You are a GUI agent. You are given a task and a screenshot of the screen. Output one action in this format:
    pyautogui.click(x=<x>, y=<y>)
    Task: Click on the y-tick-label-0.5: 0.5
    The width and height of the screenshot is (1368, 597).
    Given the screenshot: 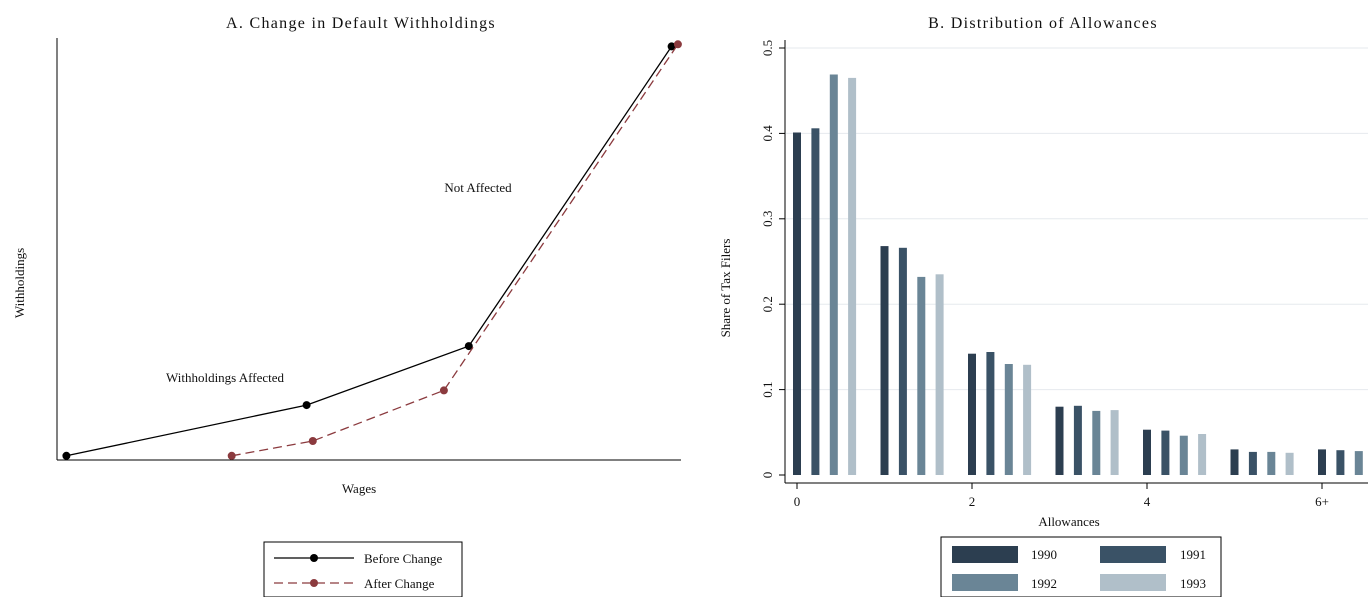 What is the action you would take?
    pyautogui.click(x=767, y=48)
    